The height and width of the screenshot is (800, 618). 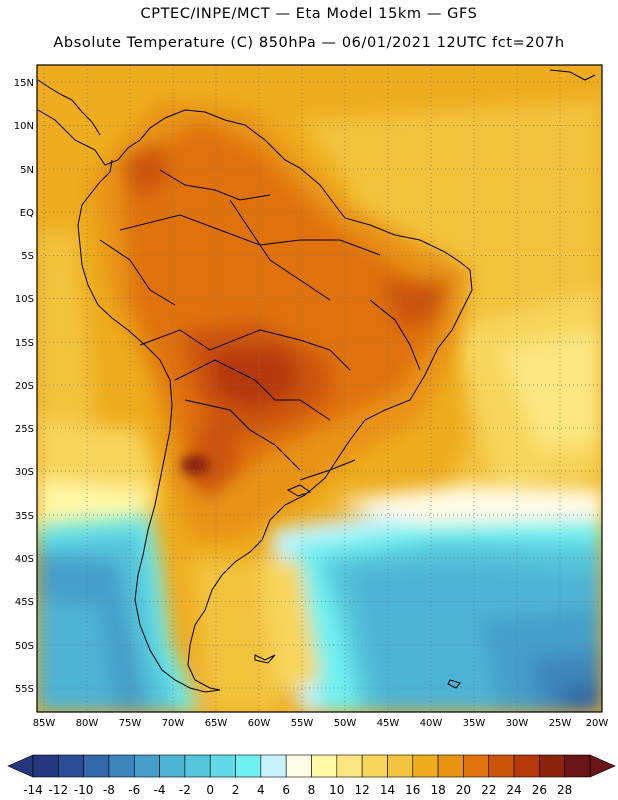 What do you see at coordinates (216, 723) in the screenshot?
I see `lon-label: 65W` at bounding box center [216, 723].